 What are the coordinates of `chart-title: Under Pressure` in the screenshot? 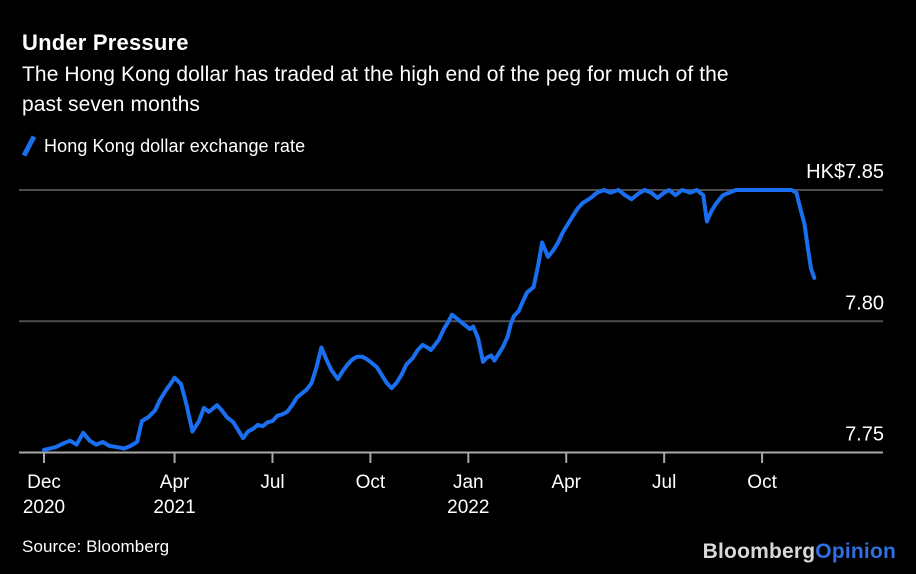 It's located at (105, 42).